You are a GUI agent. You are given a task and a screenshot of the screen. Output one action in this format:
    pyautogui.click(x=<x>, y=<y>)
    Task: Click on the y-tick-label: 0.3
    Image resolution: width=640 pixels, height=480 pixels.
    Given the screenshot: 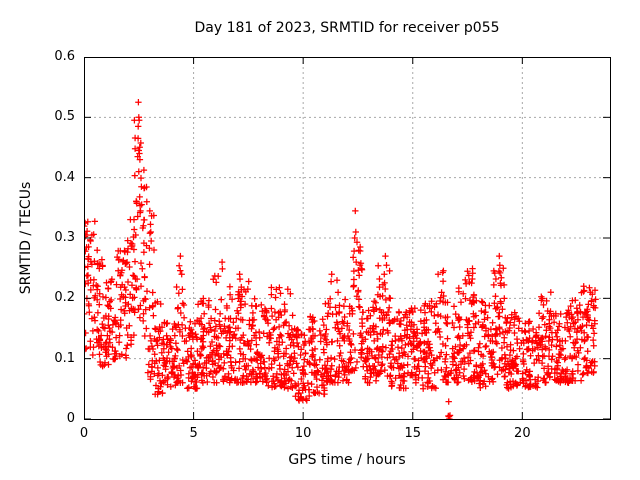 What is the action you would take?
    pyautogui.click(x=64, y=237)
    